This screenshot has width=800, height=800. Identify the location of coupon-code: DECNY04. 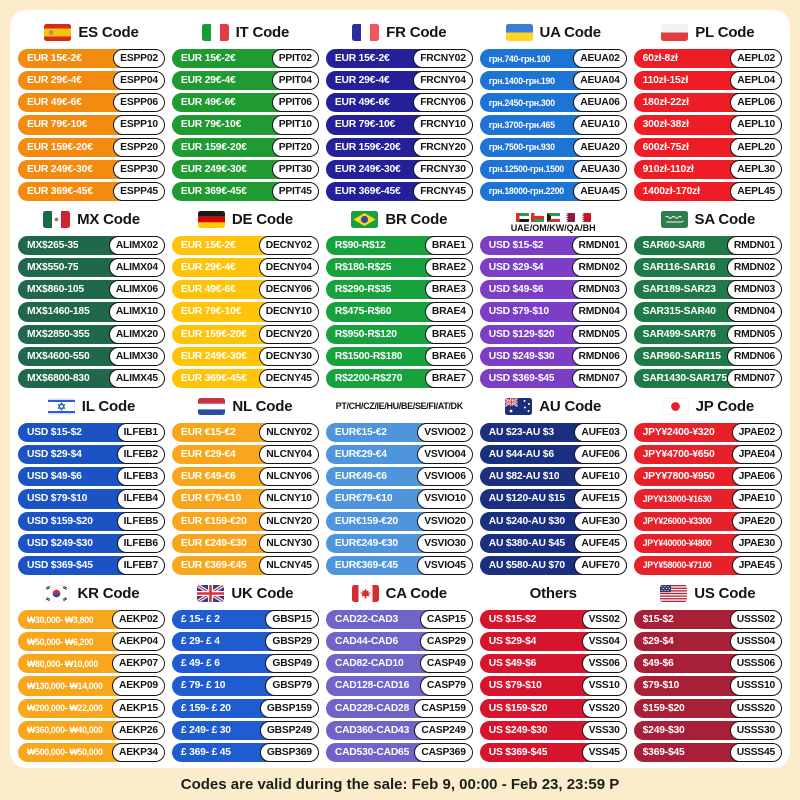
(288, 268).